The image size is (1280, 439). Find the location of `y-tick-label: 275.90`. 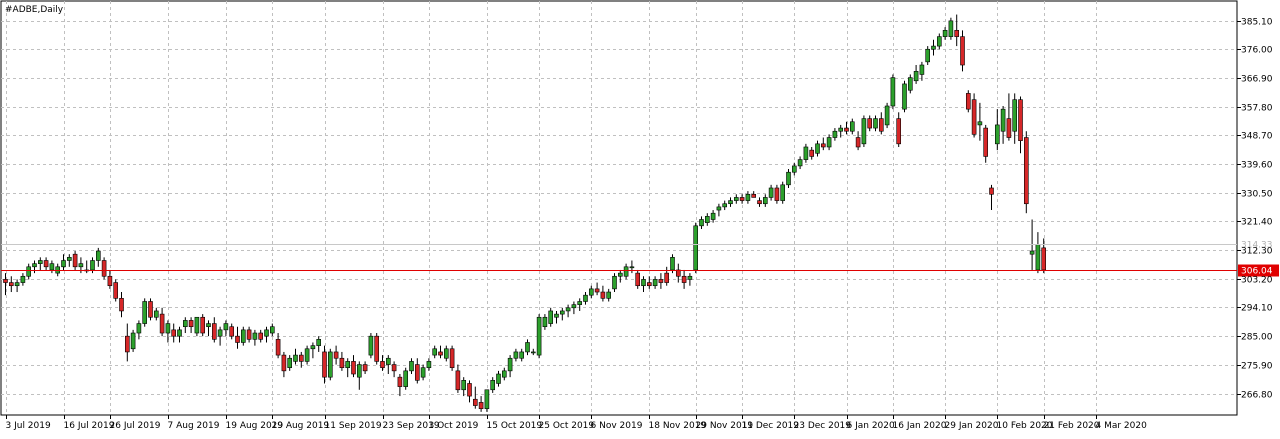

y-tick-label: 275.90 is located at coordinates (1257, 367).